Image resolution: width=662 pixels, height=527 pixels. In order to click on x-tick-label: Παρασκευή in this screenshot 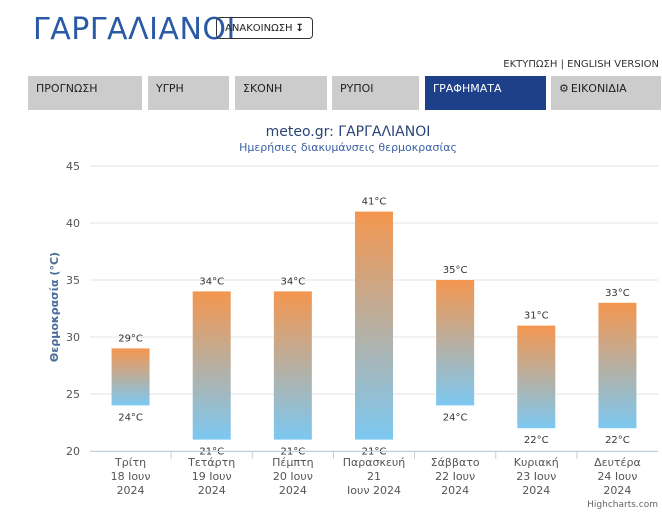, I will do `click(374, 462)`.